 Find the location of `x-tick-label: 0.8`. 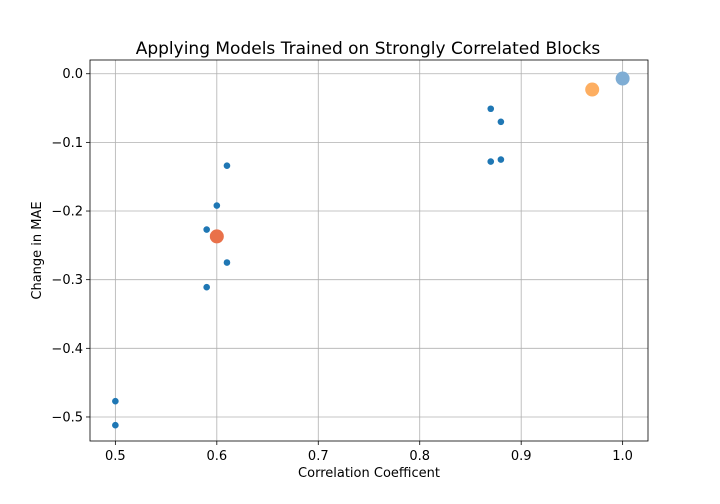

x-tick-label: 0.8 is located at coordinates (419, 456).